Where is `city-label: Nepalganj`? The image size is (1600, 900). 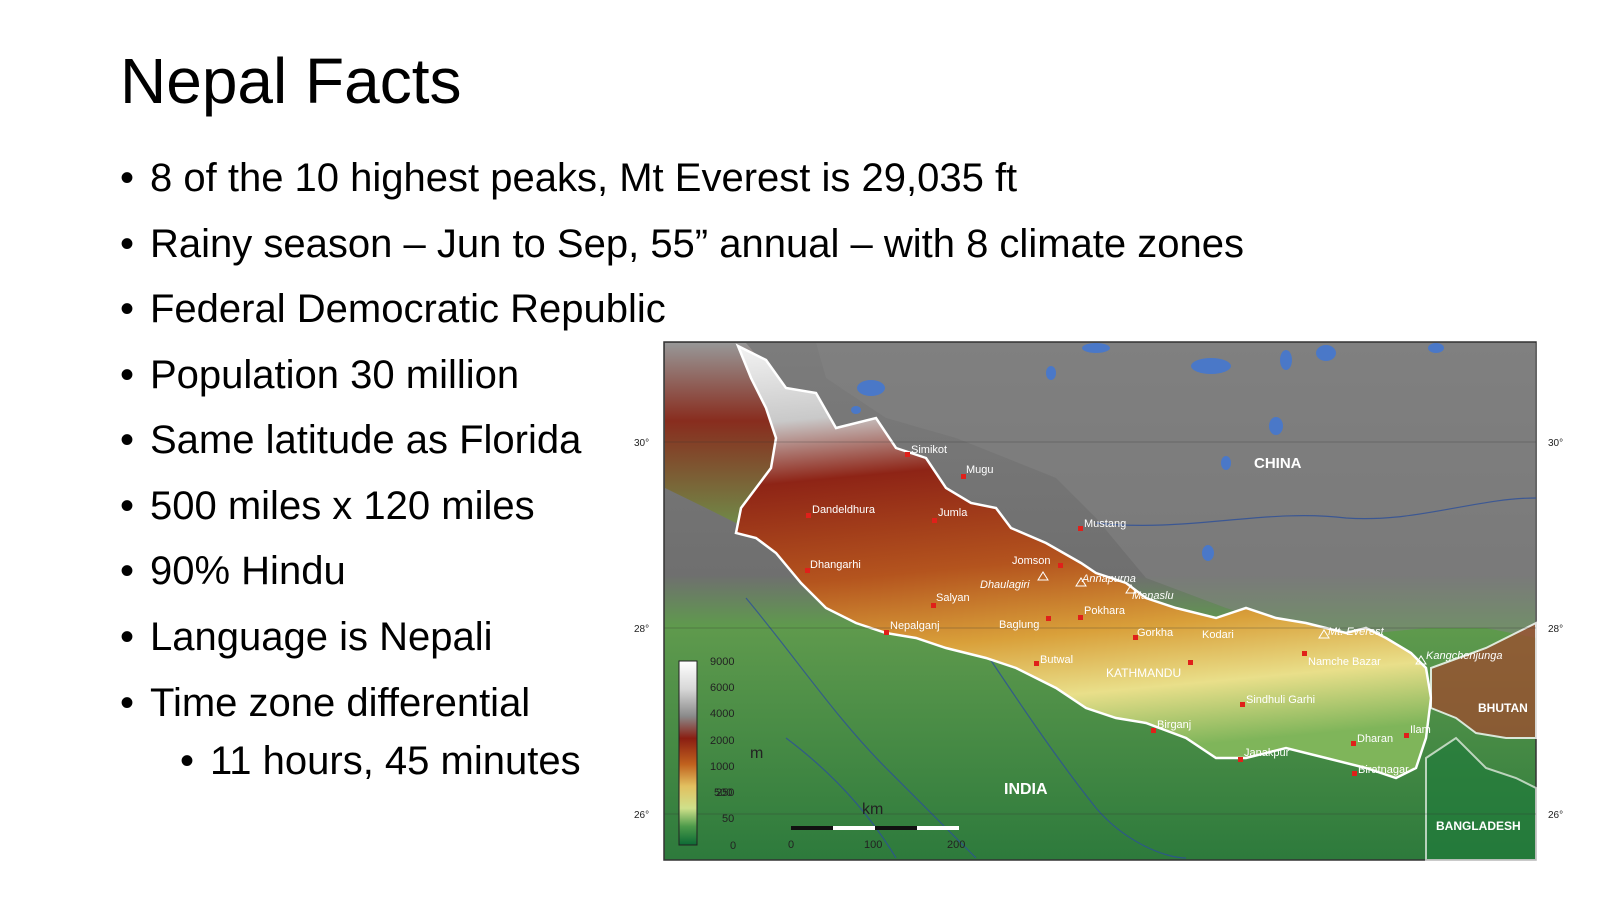
city-label: Nepalganj is located at coordinates (915, 626).